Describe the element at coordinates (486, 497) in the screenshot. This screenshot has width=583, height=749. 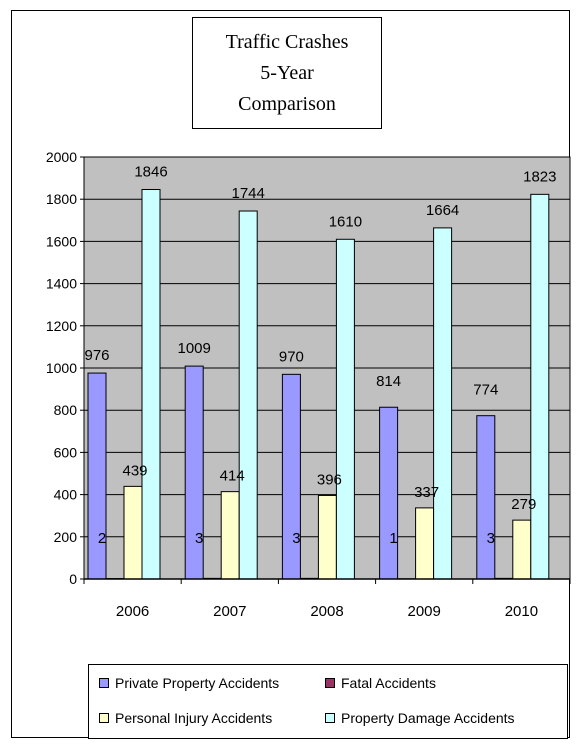
I see `bar-private-property-accidents-2010` at that location.